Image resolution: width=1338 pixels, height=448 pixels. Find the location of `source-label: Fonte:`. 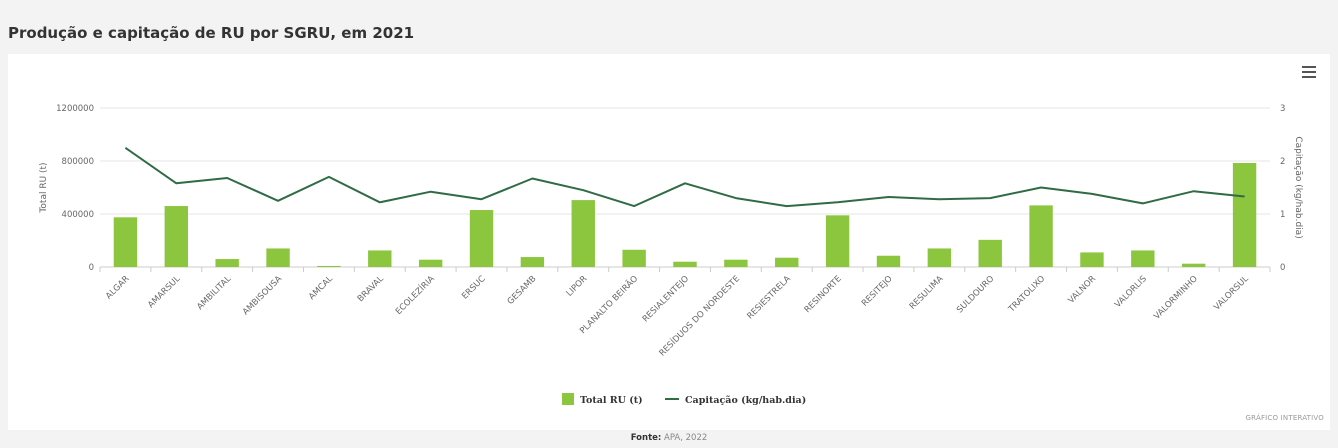

source-label: Fonte: is located at coordinates (646, 438).